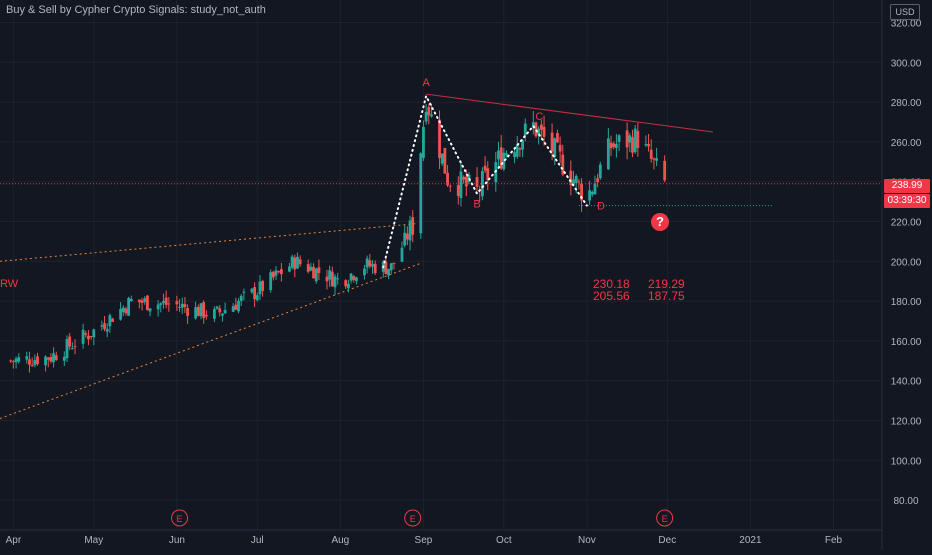  I want to click on level-value: 219.29, so click(666, 284).